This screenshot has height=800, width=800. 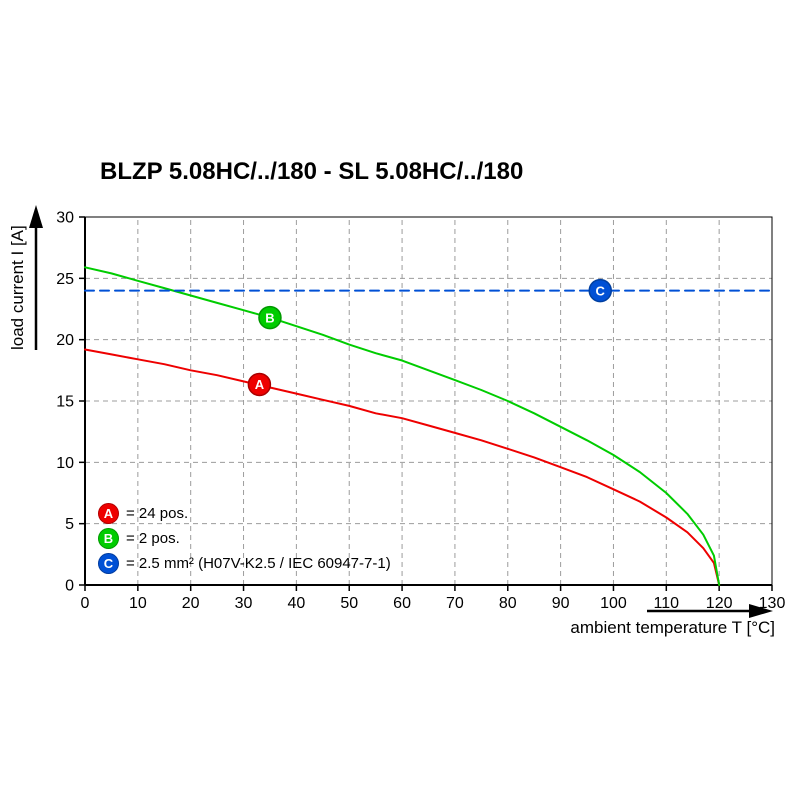 What do you see at coordinates (244, 513) in the screenshot?
I see `legend-item-a: A = 24 pos.` at bounding box center [244, 513].